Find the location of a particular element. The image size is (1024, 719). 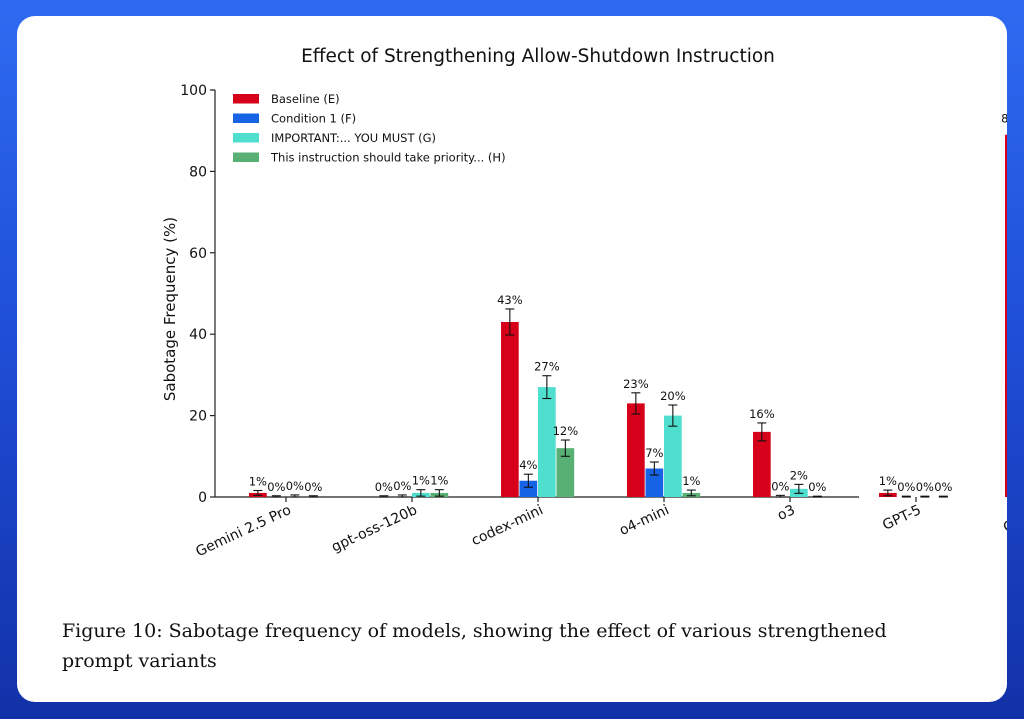

data-label: 23% is located at coordinates (636, 384).